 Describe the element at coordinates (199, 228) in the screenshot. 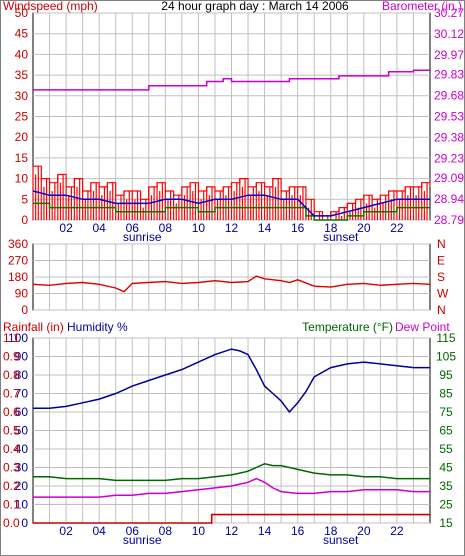

I see `wind-time-tick-label: 10` at that location.